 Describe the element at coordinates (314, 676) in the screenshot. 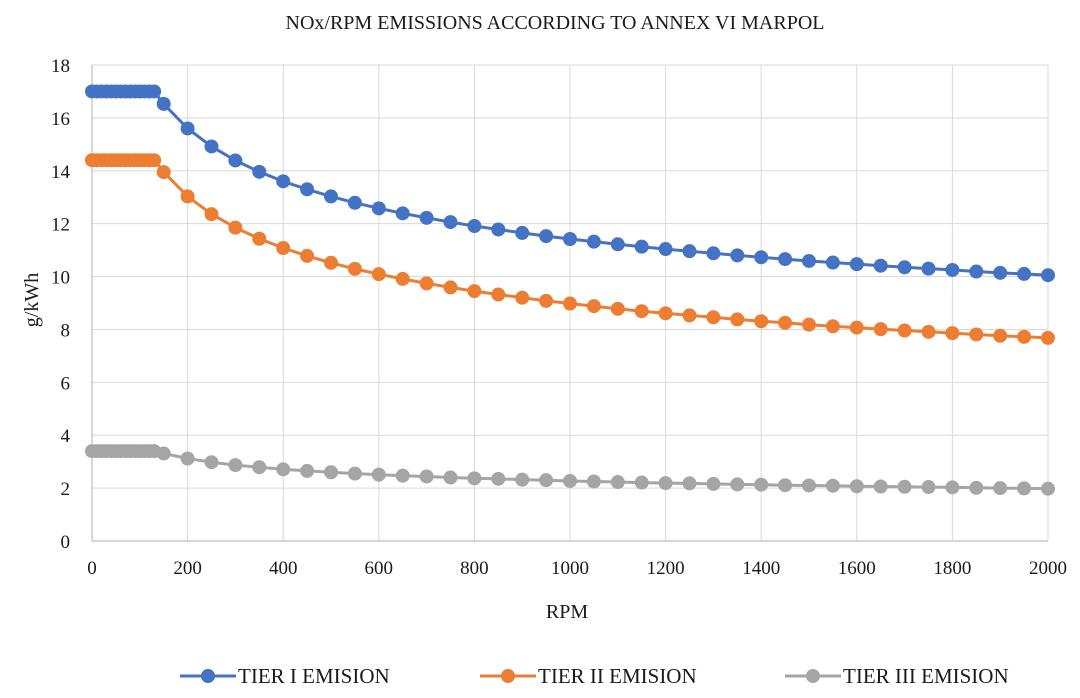

I see `legend-label: TIER I EMISION` at that location.